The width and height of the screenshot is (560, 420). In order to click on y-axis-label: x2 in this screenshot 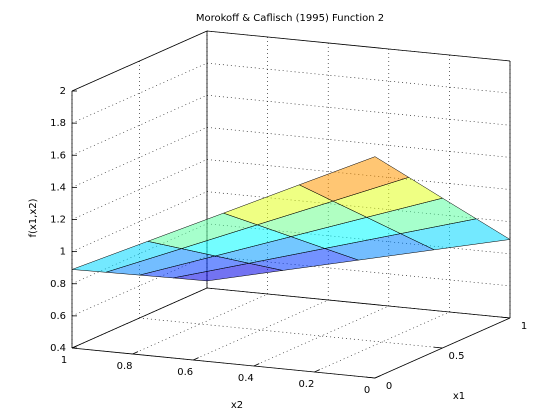, I will do `click(237, 405)`.